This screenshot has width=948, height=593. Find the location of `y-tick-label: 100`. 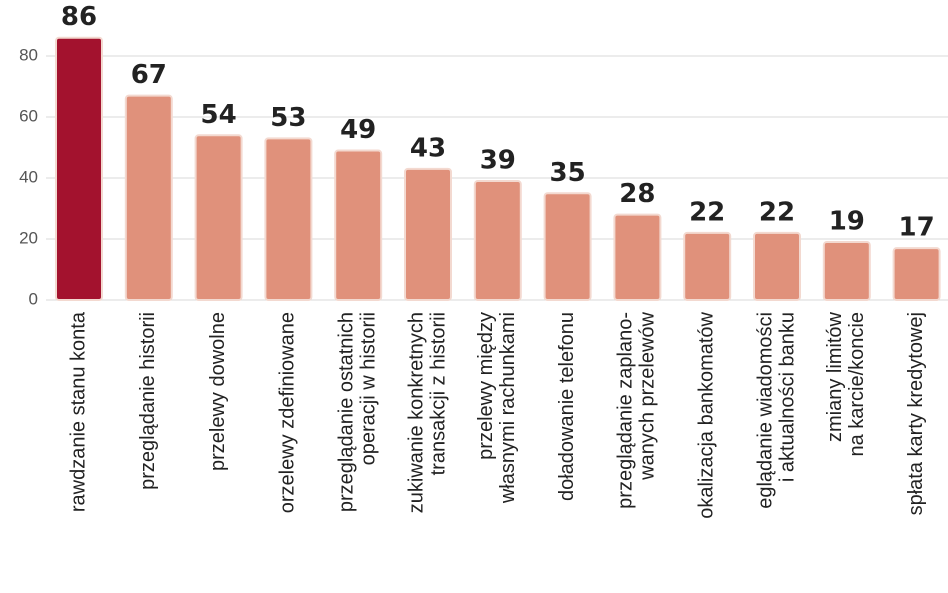

y-tick-label: 100 is located at coordinates (24, 1).